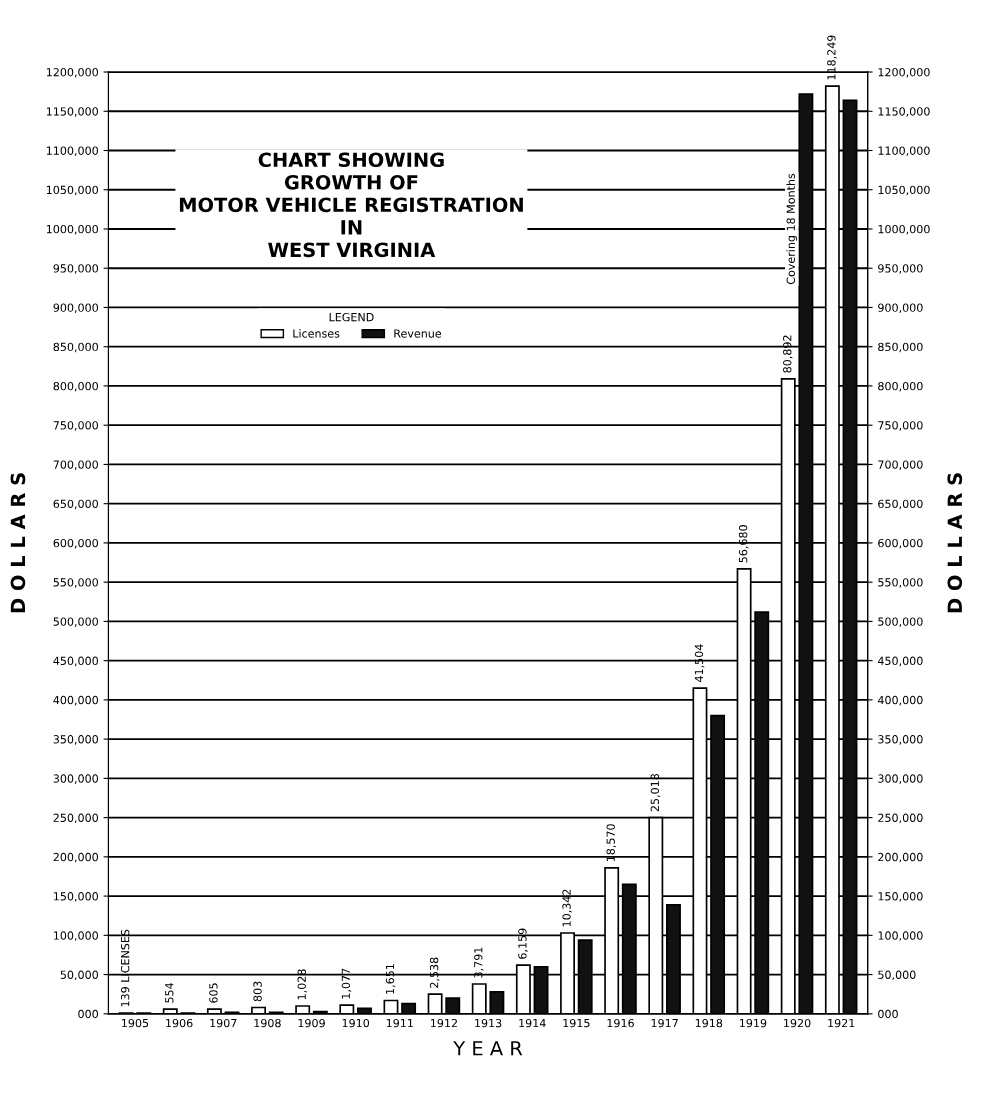  What do you see at coordinates (351, 317) in the screenshot?
I see `legend-title: LEGEND` at bounding box center [351, 317].